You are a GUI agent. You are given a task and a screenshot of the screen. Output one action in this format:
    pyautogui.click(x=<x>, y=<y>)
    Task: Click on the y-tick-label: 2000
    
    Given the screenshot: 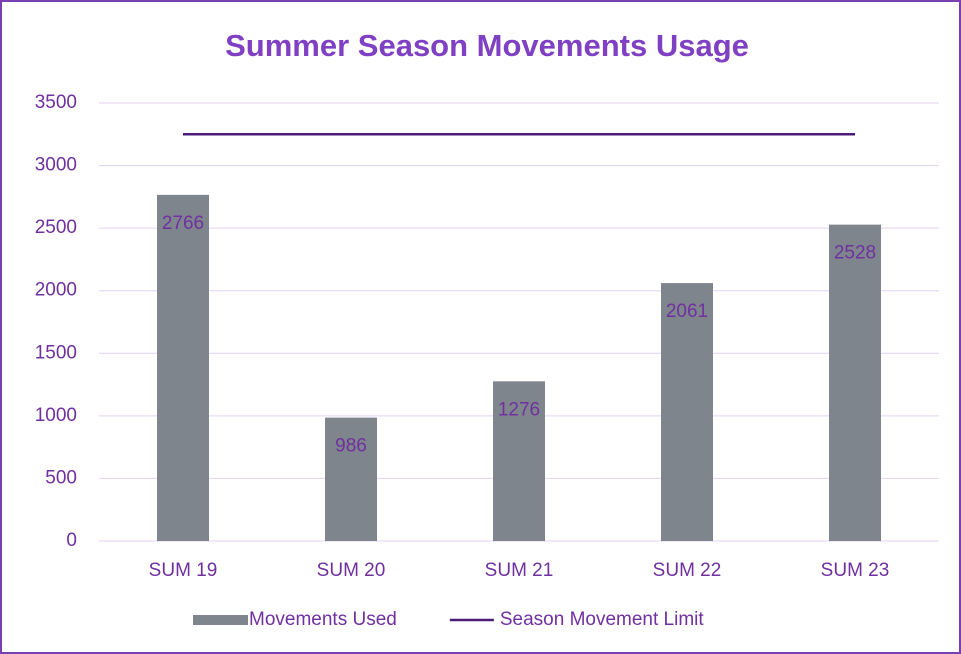 What is the action you would take?
    pyautogui.click(x=56, y=290)
    